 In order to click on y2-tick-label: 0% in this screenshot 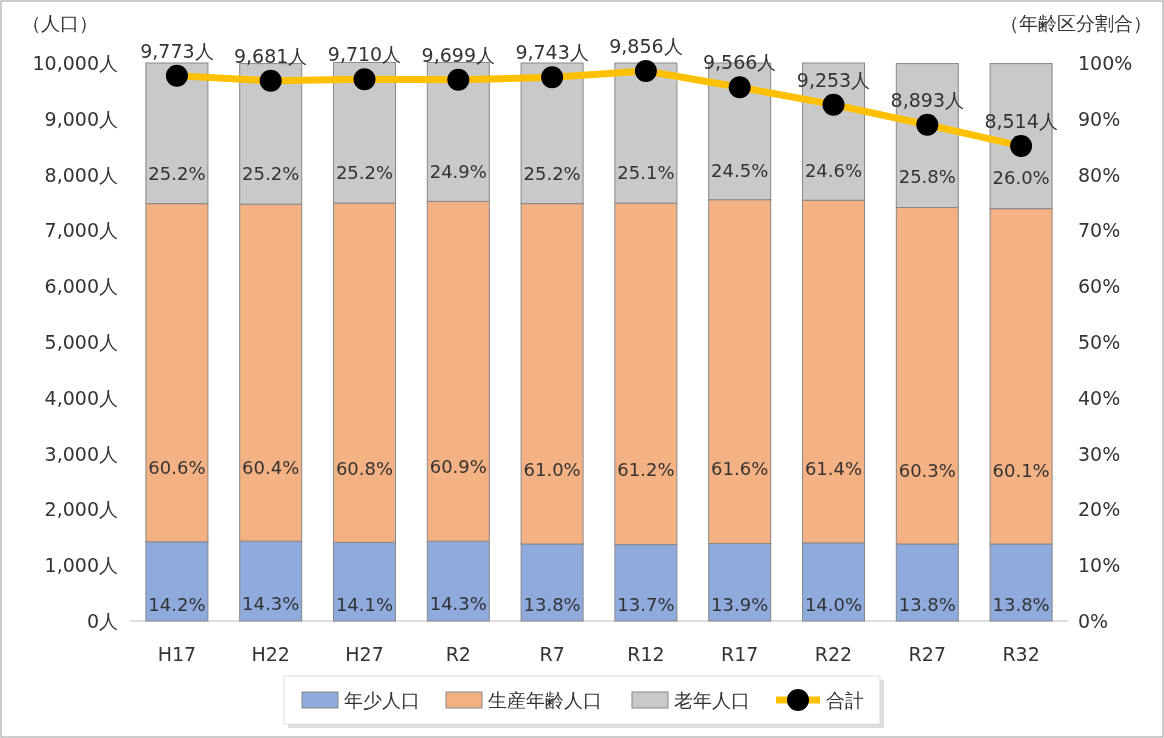, I will do `click(1093, 621)`.